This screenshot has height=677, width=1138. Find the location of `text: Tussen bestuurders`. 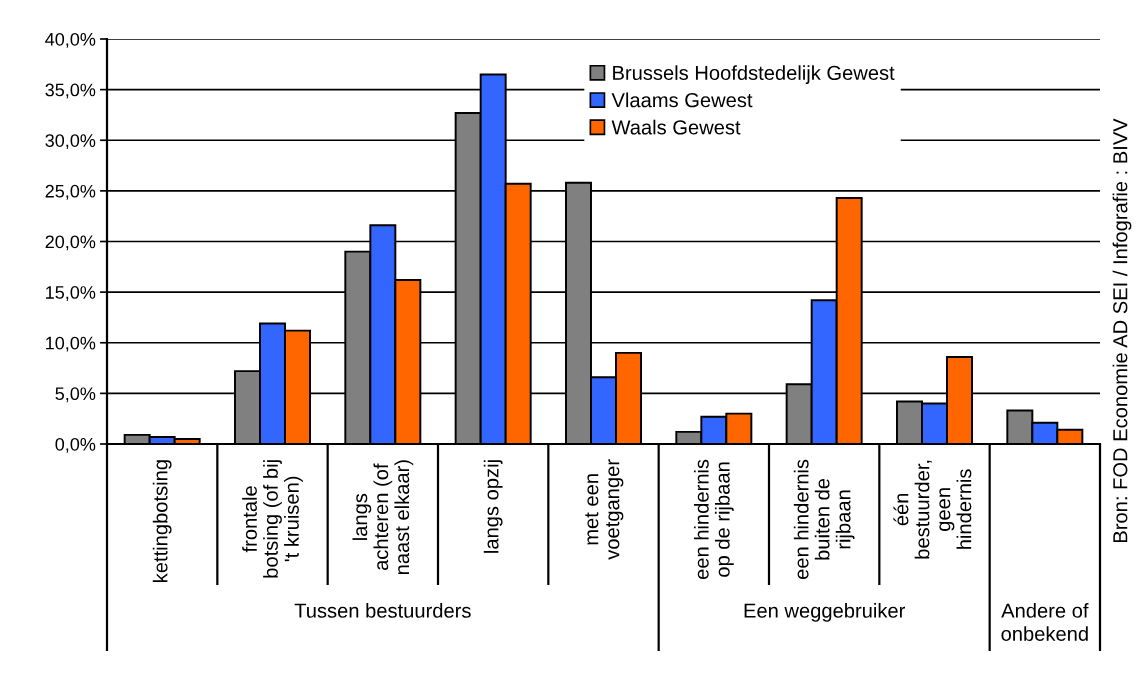

text: Tussen bestuurders is located at coordinates (382, 610).